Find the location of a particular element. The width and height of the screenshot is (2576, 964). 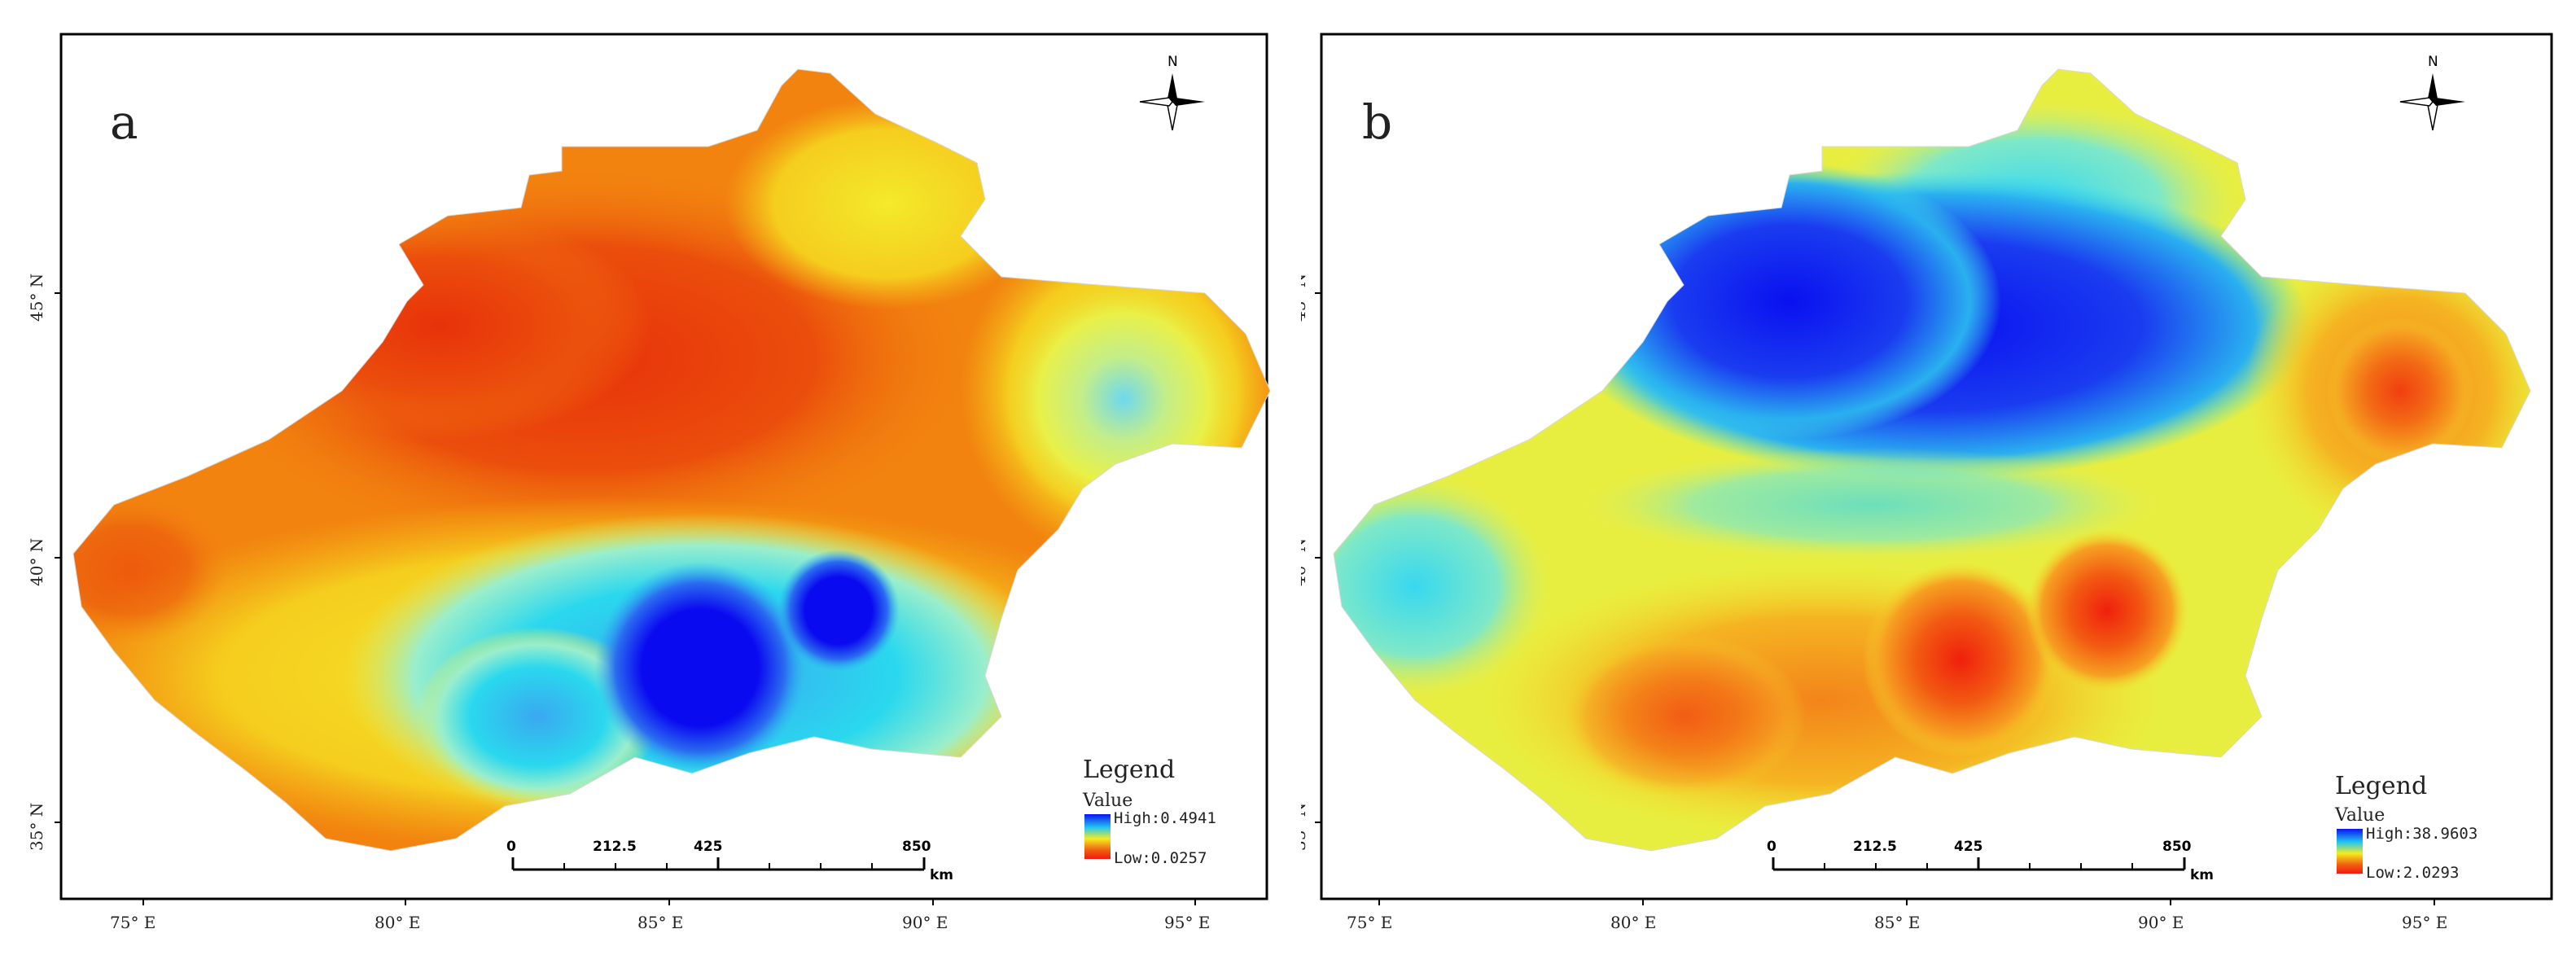

legend: Legend Value High:0.4941 Low:0.0257 is located at coordinates (1149, 811).